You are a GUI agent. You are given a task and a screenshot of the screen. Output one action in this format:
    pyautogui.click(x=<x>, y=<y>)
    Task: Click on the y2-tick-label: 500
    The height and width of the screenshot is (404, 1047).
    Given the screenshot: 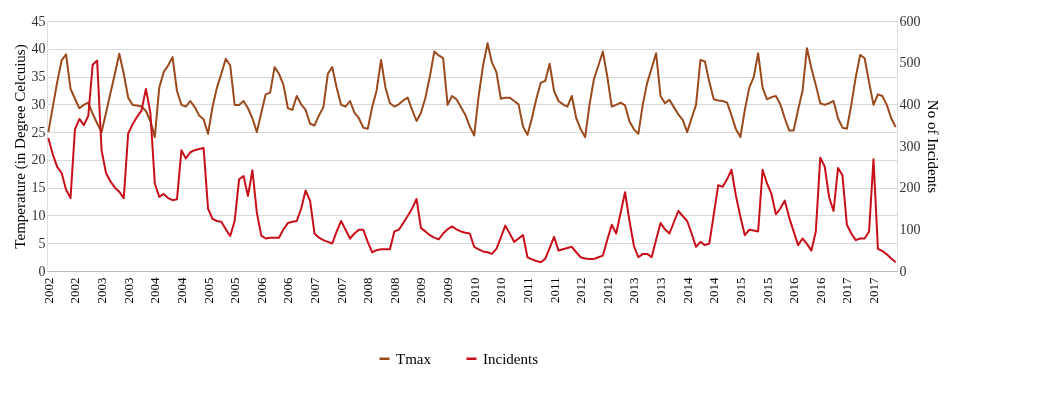 What is the action you would take?
    pyautogui.click(x=910, y=63)
    